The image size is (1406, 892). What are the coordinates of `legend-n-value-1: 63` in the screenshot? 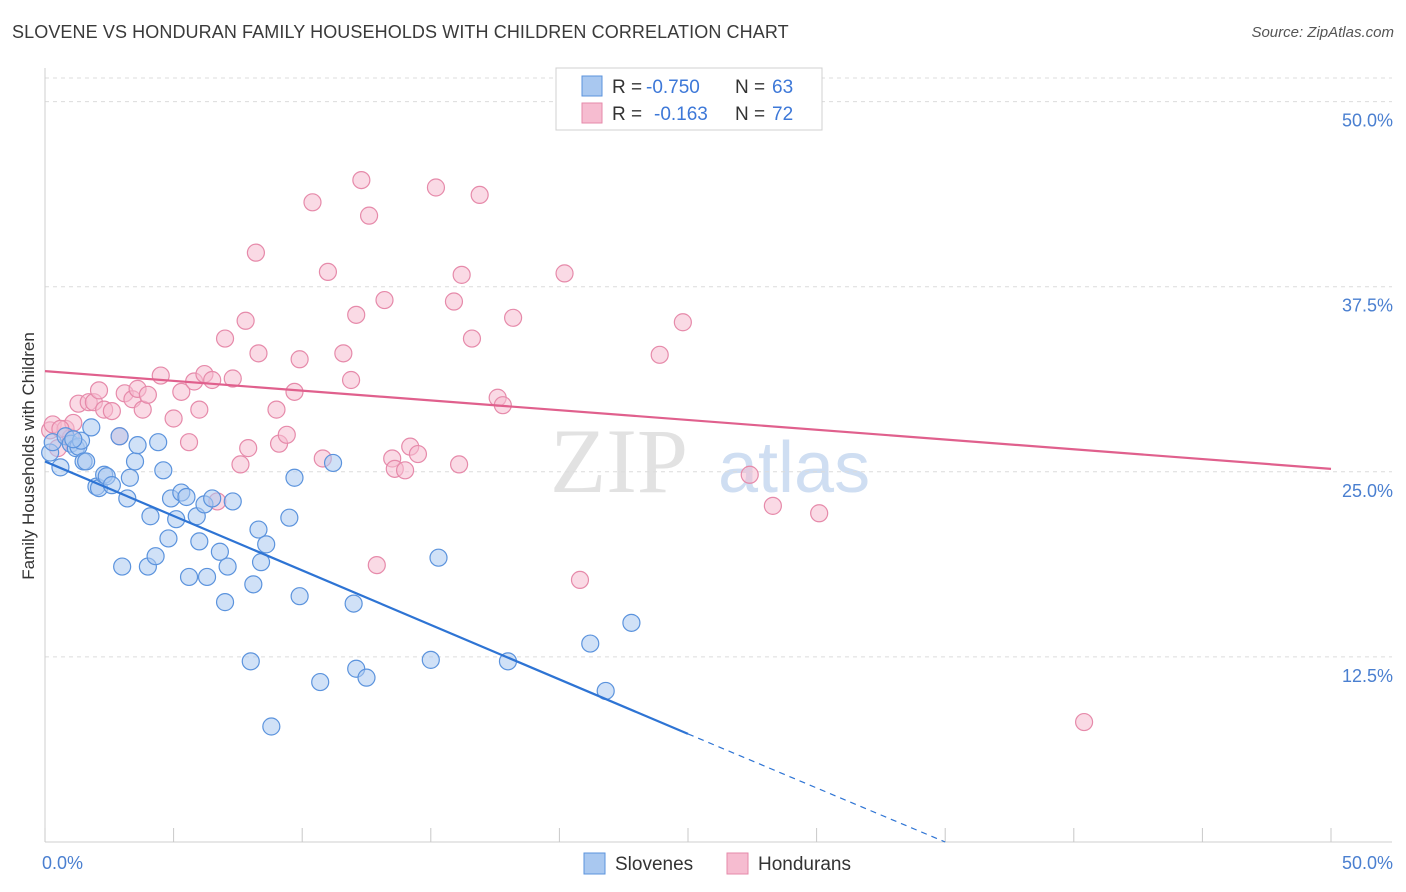 It's located at (782, 87).